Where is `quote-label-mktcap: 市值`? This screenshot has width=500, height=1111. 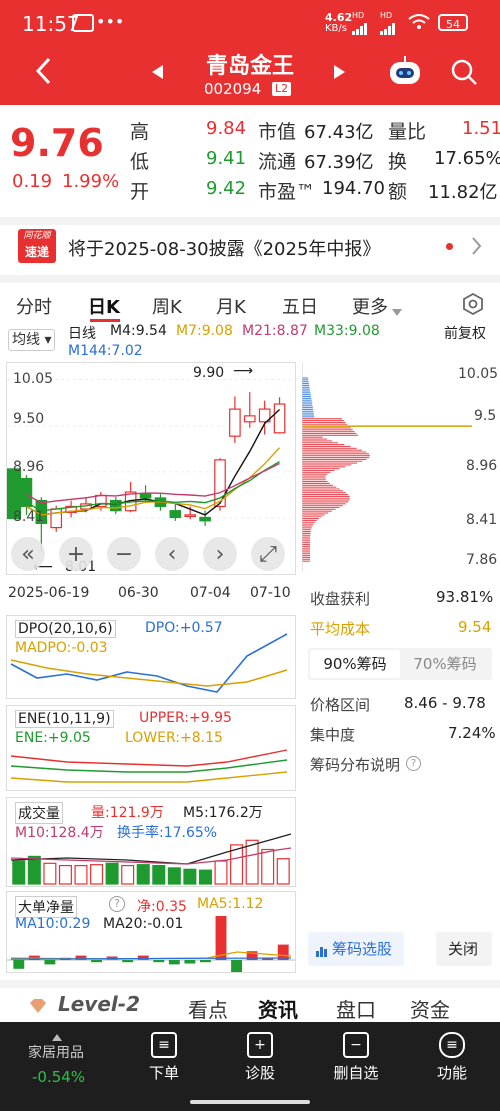
quote-label-mktcap: 市值 is located at coordinates (277, 132).